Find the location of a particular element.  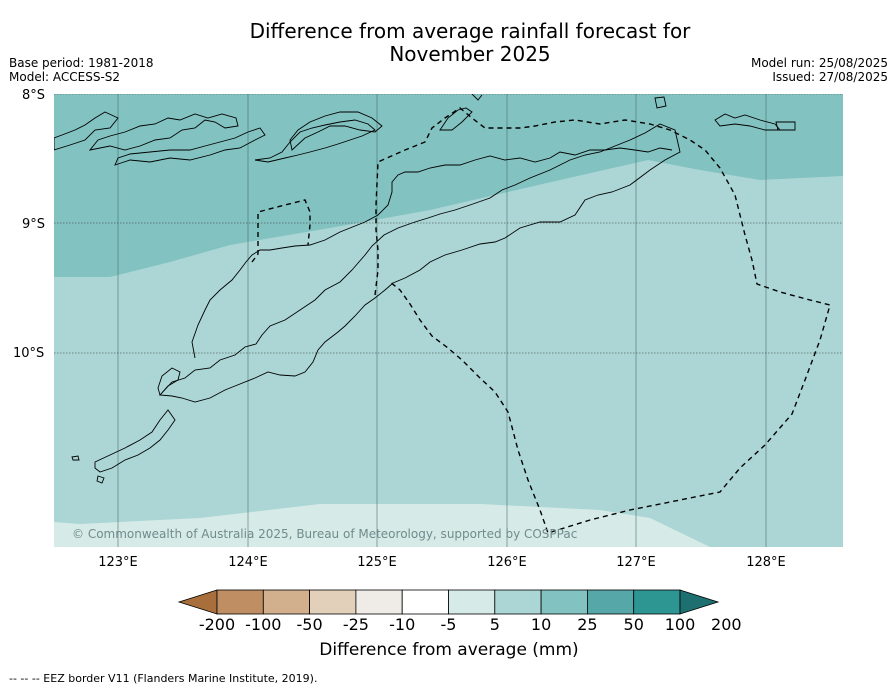

colorbar-tick-label: -200 is located at coordinates (217, 624).